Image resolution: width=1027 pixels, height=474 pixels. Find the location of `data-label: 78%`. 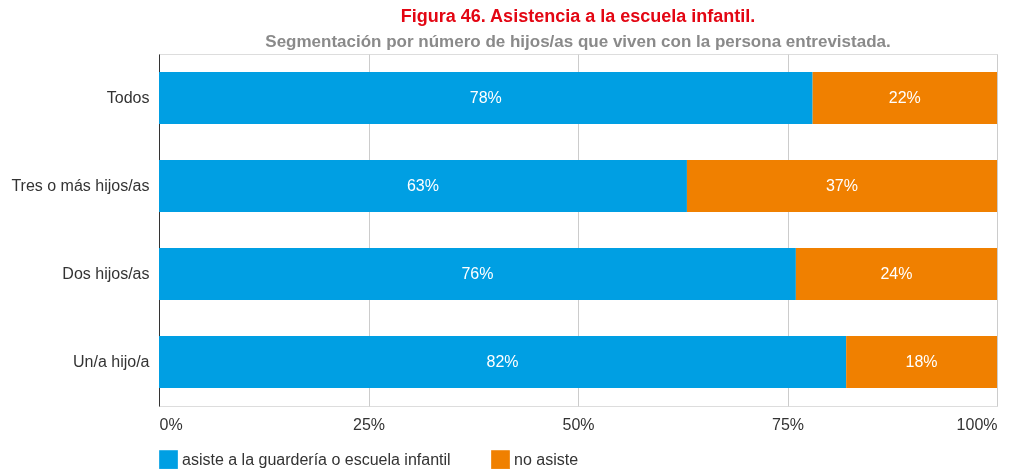

data-label: 78% is located at coordinates (485, 97).